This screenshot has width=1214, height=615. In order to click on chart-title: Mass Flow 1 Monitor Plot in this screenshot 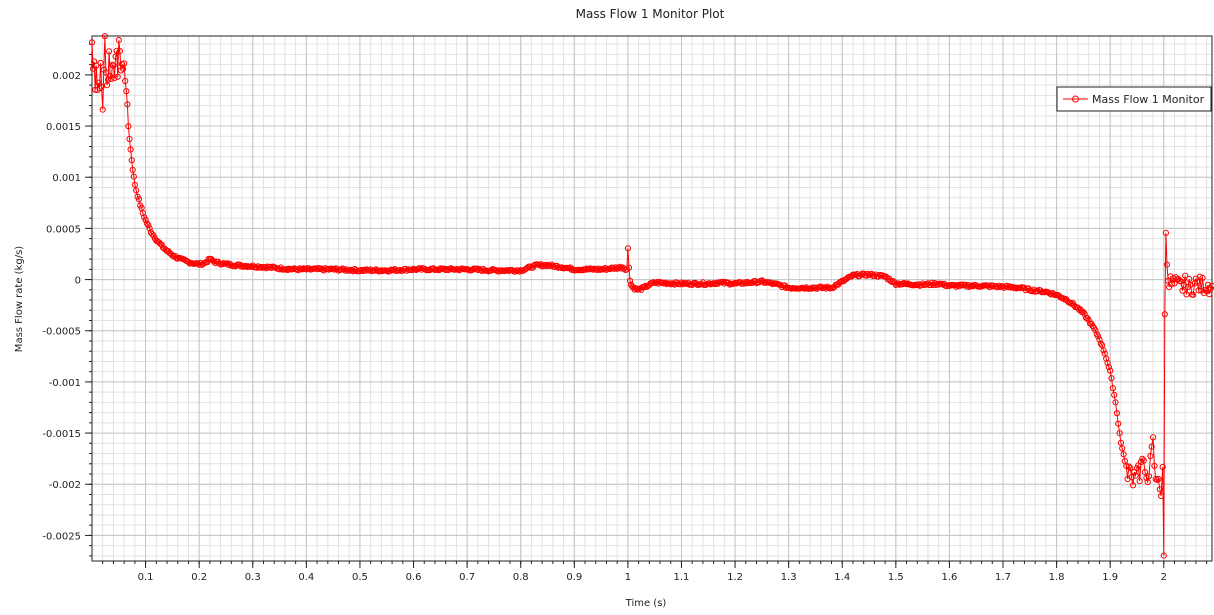, I will do `click(650, 14)`.